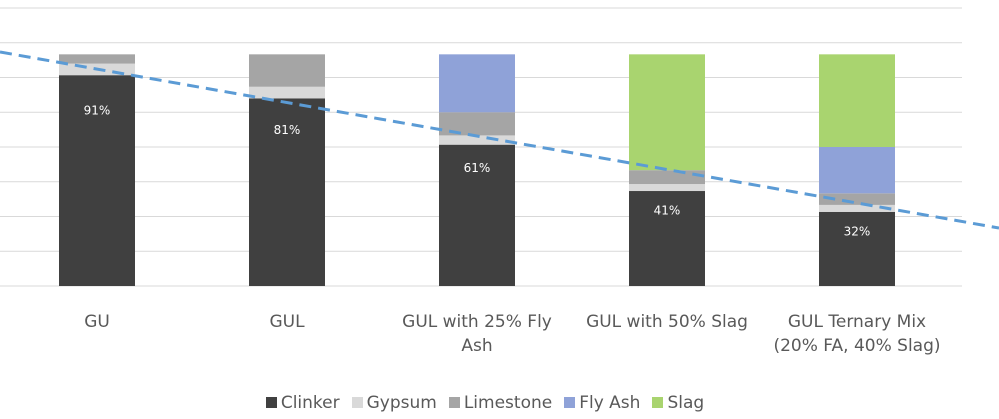 The image size is (999, 419). Describe the element at coordinates (287, 130) in the screenshot. I see `data-label: 81%` at that location.